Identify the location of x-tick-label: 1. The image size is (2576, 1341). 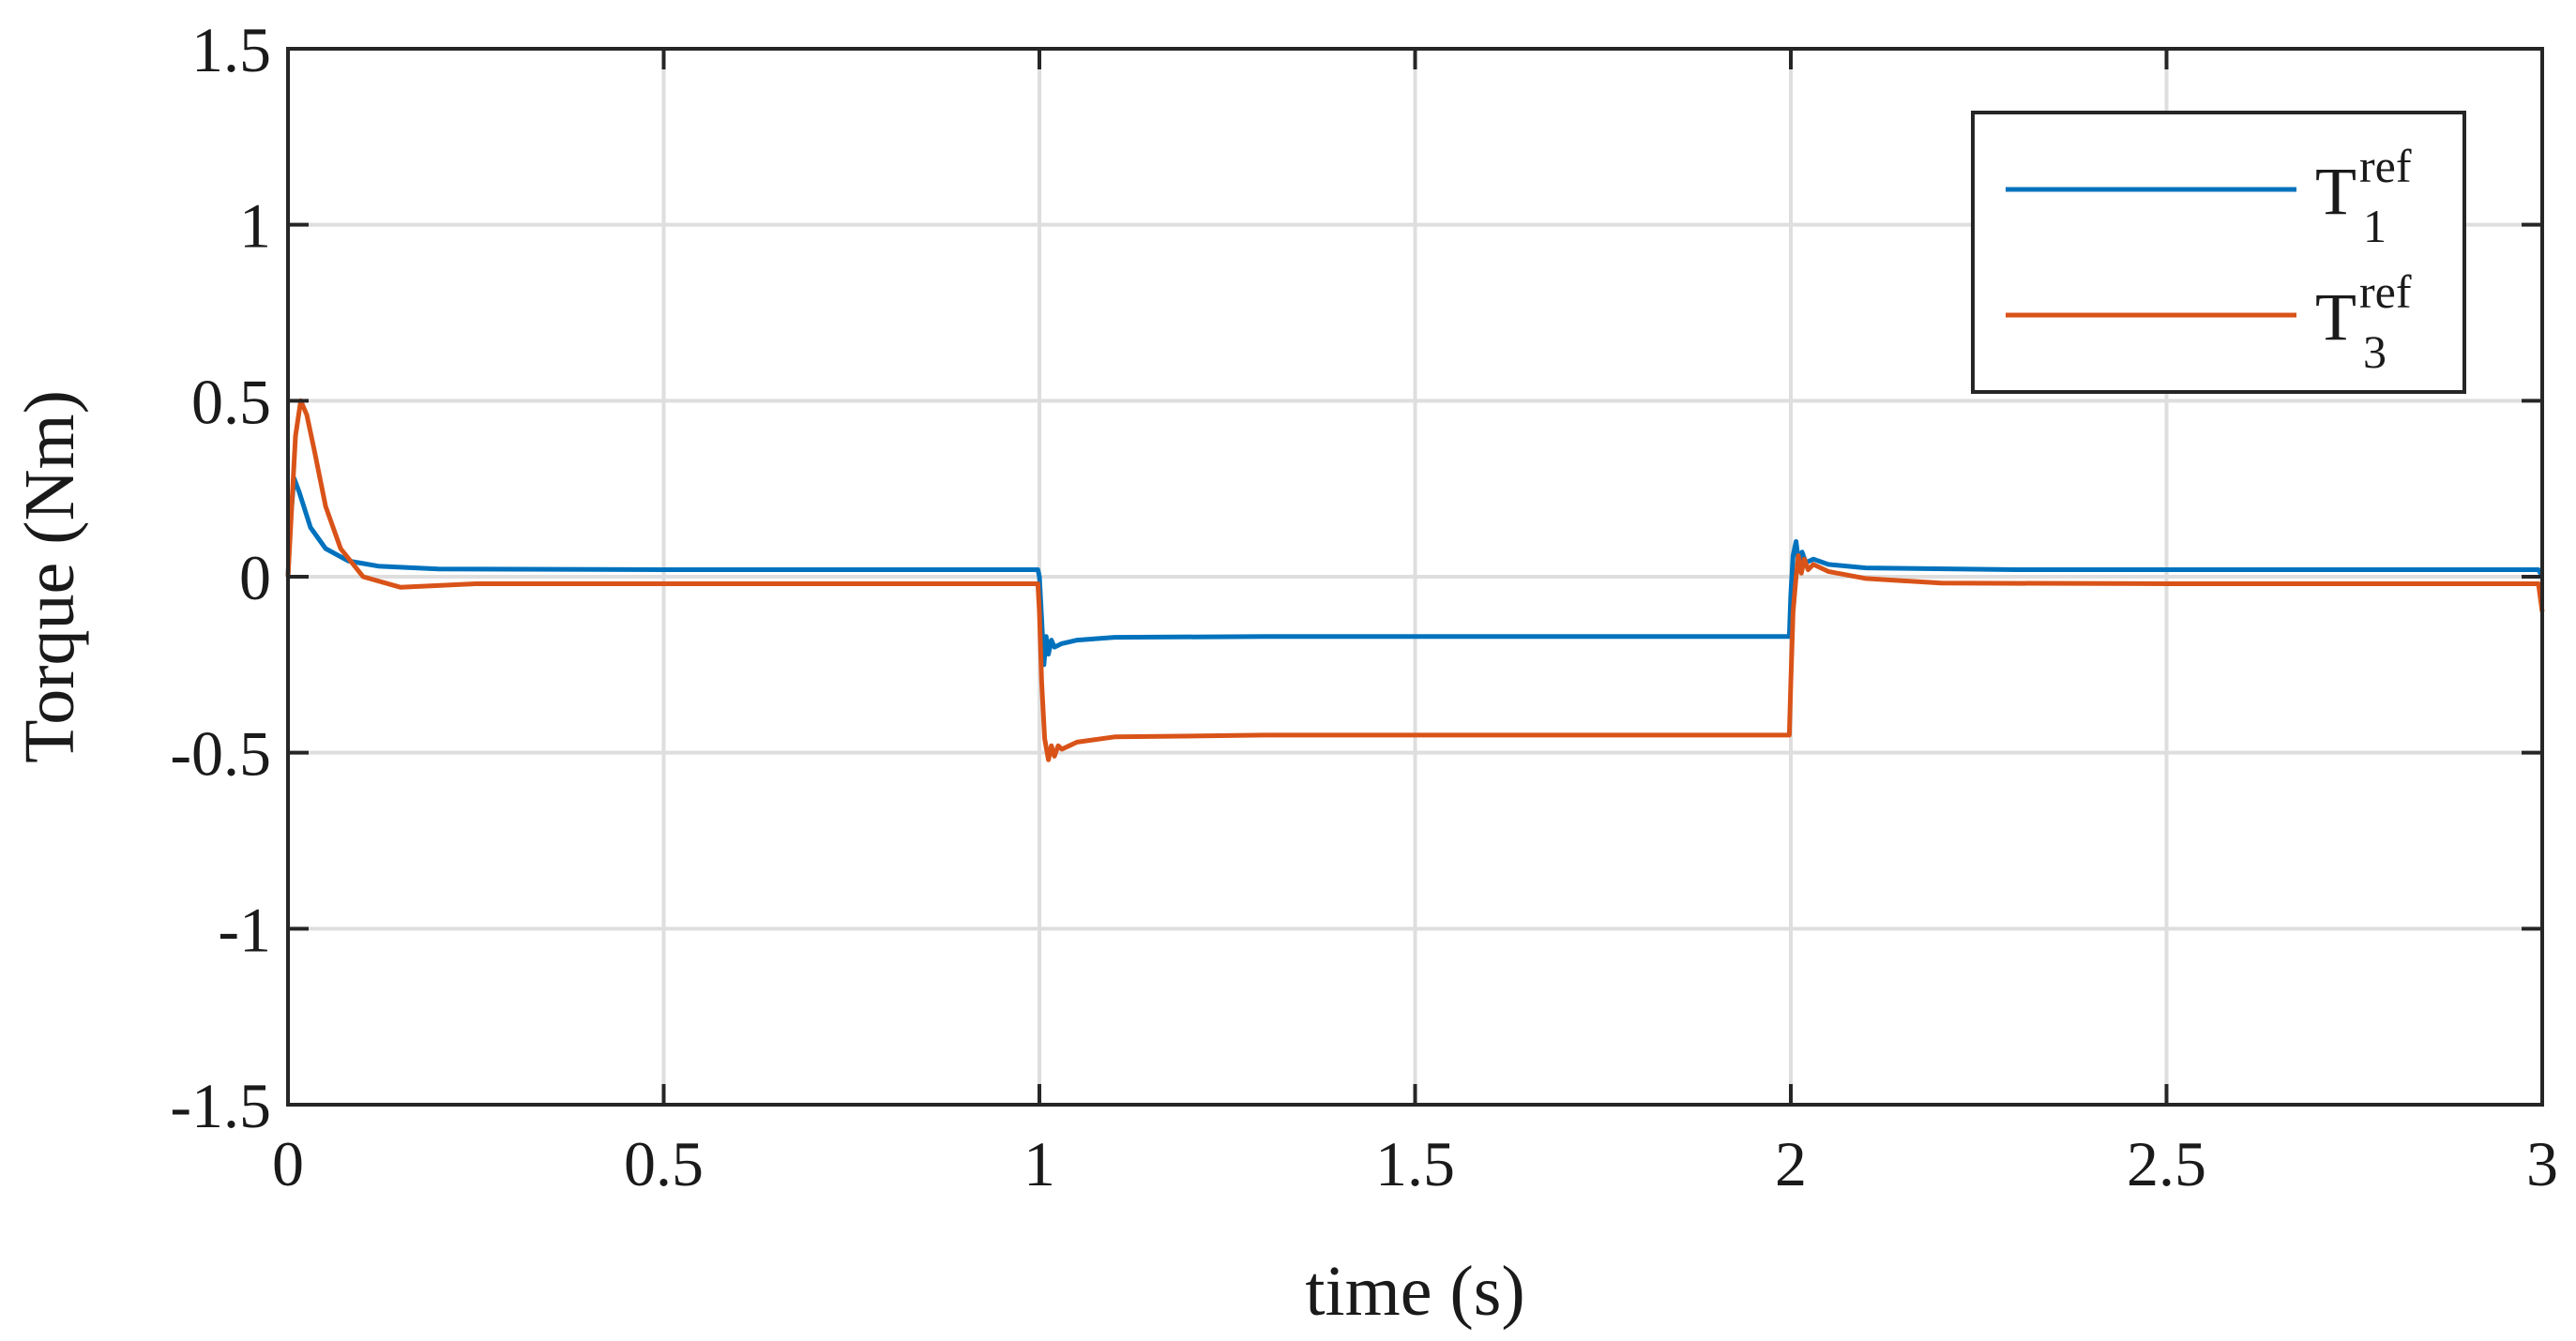
(1039, 1163).